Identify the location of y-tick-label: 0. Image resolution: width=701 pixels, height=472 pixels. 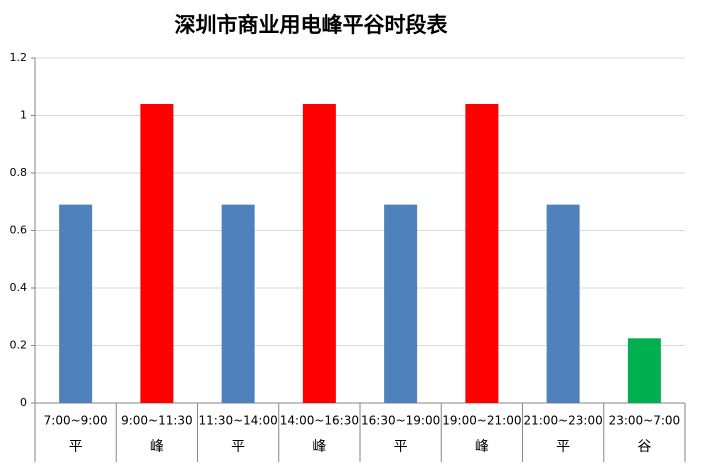
(23, 402).